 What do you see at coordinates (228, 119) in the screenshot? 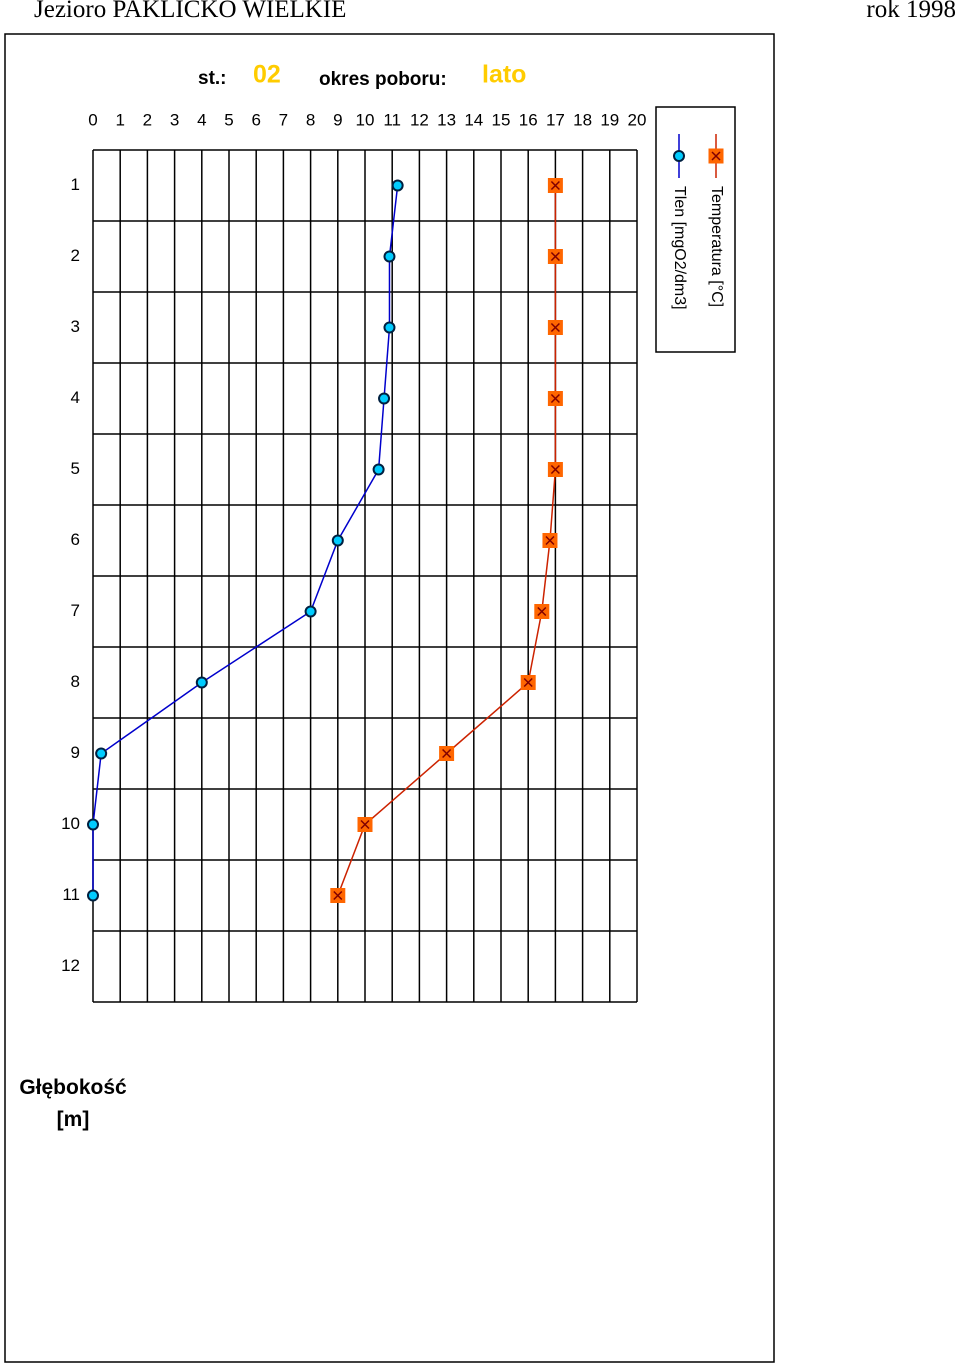
I see `x-tick-label: 5` at bounding box center [228, 119].